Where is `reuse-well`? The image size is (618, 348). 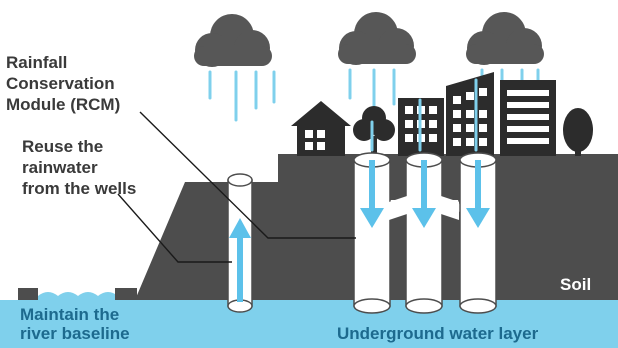
reuse-well is located at coordinates (240, 243).